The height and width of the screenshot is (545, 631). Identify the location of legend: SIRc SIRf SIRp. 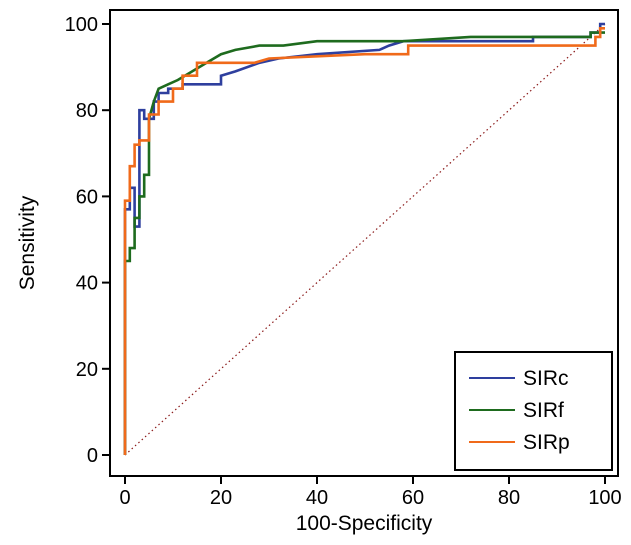
(533, 411).